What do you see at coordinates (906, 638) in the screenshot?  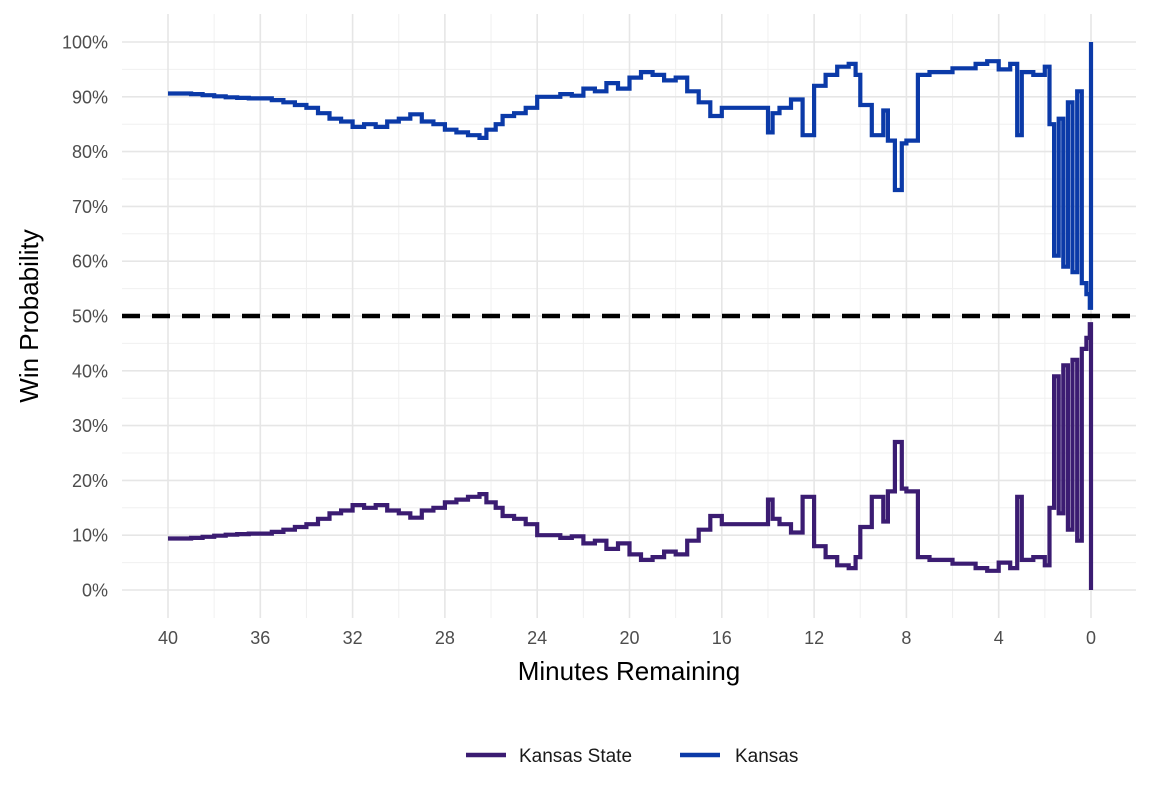 I see `x-tick-label: 8` at bounding box center [906, 638].